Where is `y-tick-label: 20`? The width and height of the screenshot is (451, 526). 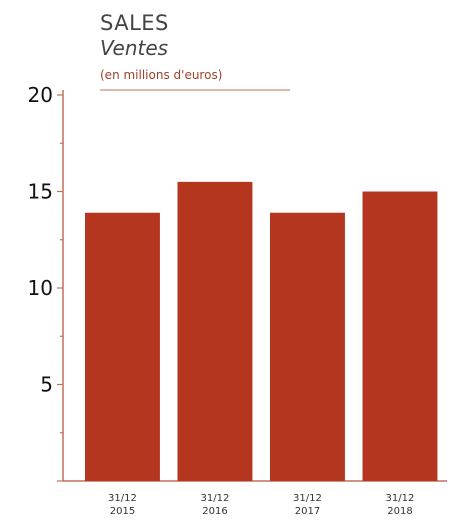 y-tick-label: 20 is located at coordinates (40, 95).